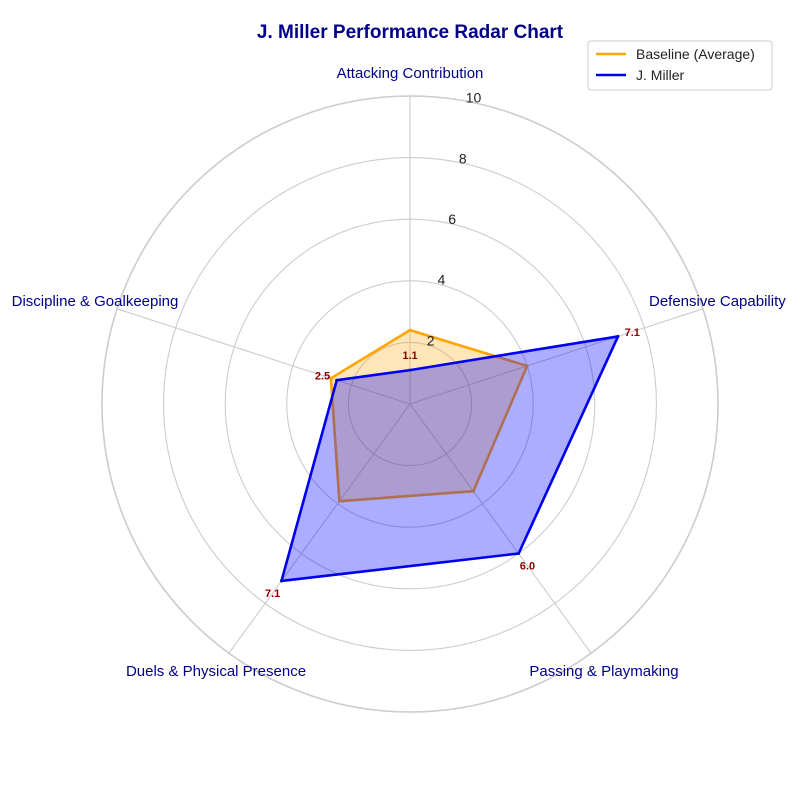 This screenshot has height=800, width=800. I want to click on axis-label-1: Defensive Capability, so click(717, 301).